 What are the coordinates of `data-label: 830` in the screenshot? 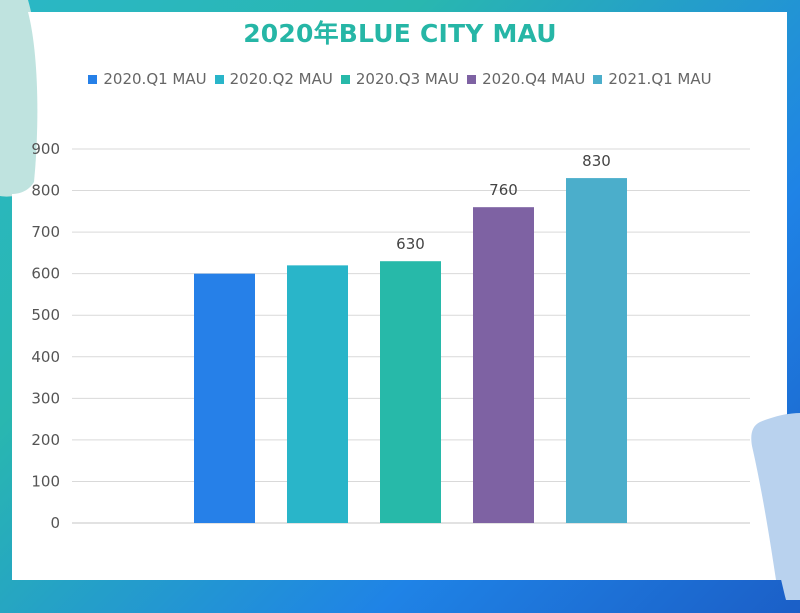 It's located at (596, 161).